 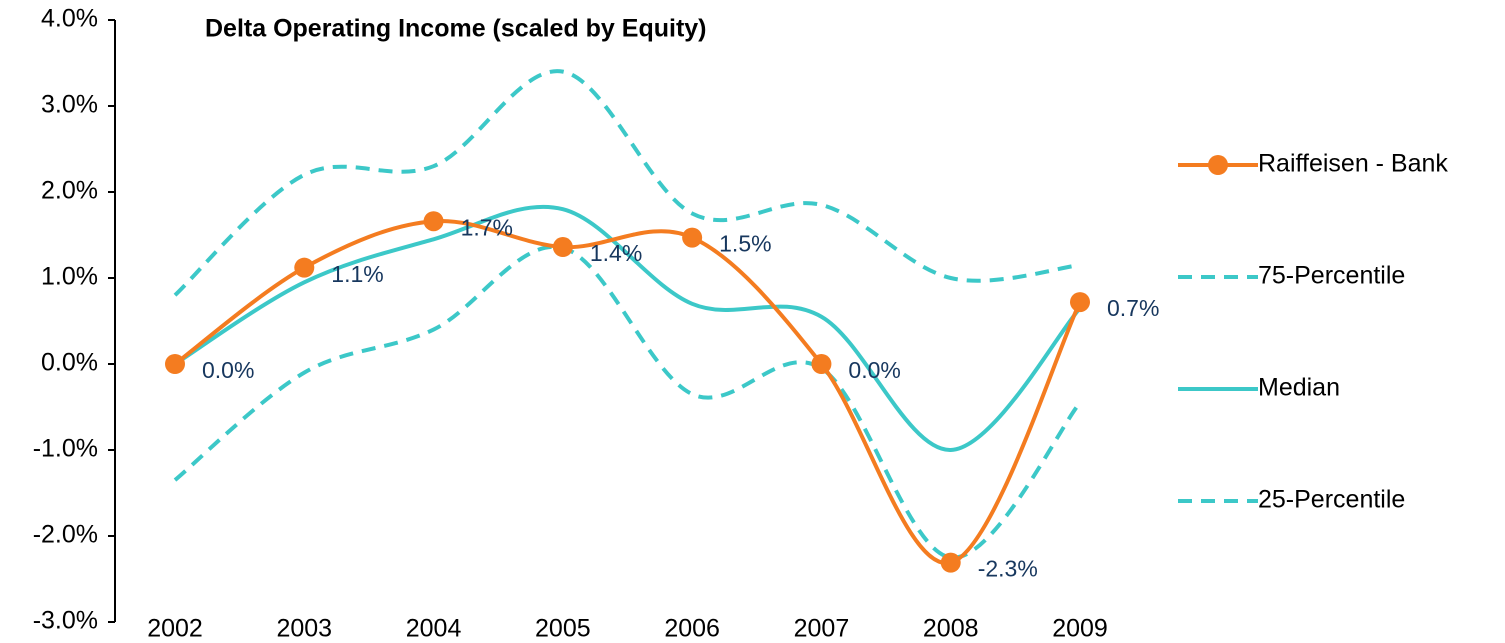 What do you see at coordinates (69, 19) in the screenshot?
I see `y-tick-label: 4.0%` at bounding box center [69, 19].